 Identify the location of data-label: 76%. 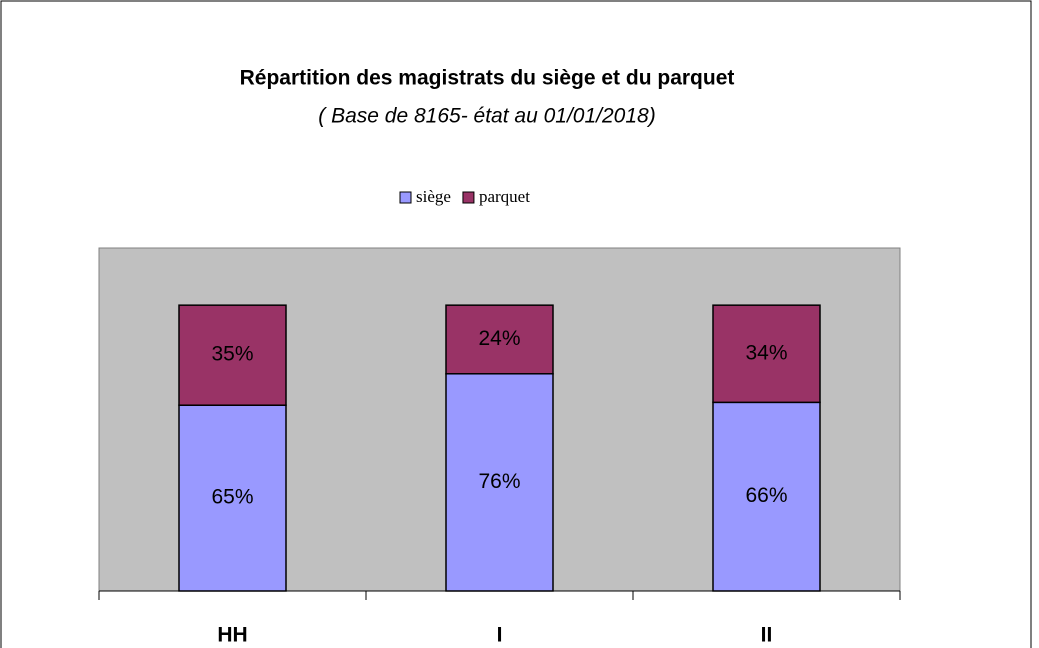
(499, 481).